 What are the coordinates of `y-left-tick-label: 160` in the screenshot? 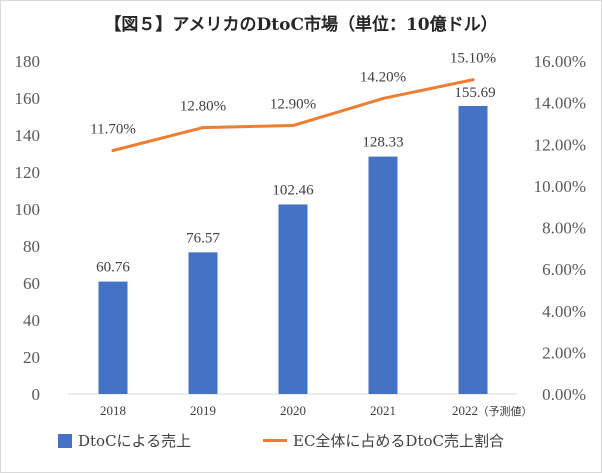 It's located at (28, 98).